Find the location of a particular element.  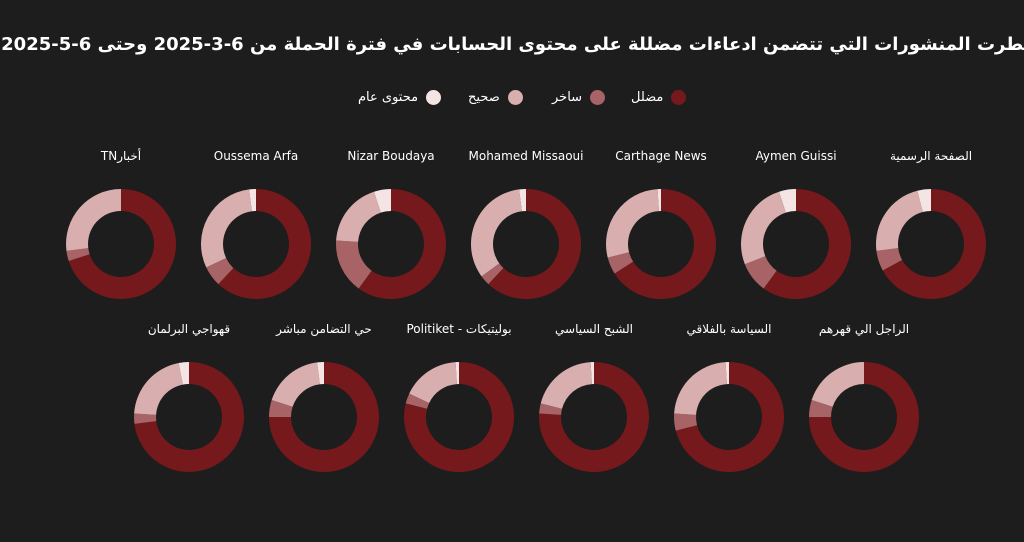

donut-label: السياسة بالفلاقي is located at coordinates (729, 329).